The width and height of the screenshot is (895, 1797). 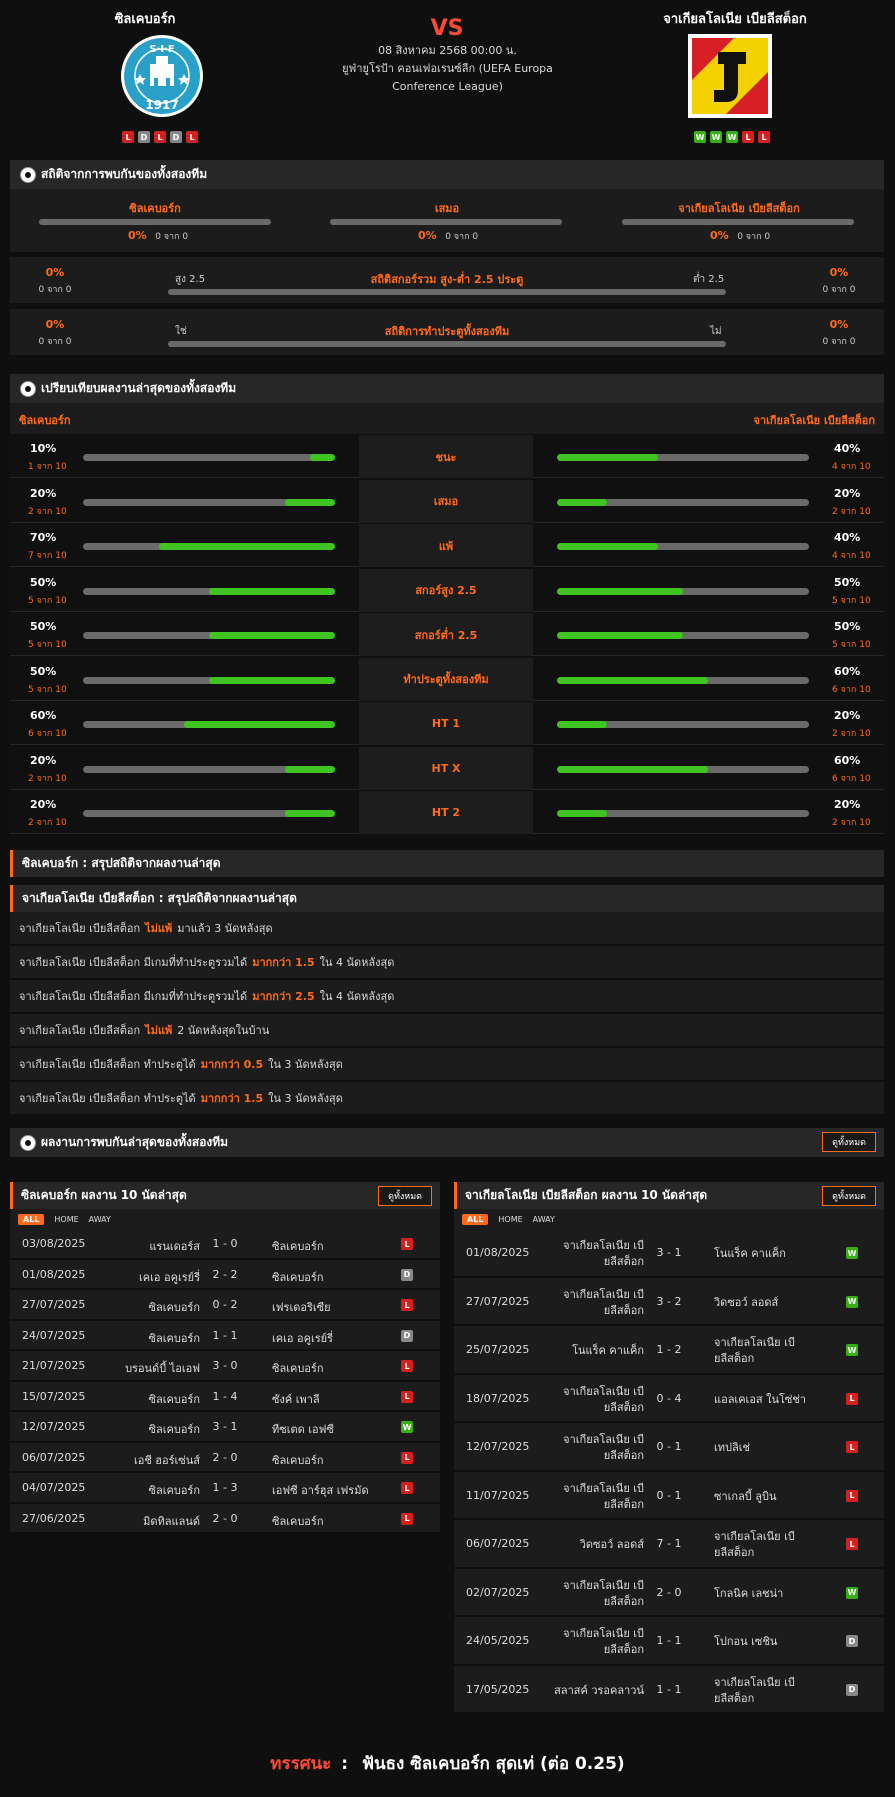 What do you see at coordinates (447, 344) in the screenshot?
I see `btts-bar` at bounding box center [447, 344].